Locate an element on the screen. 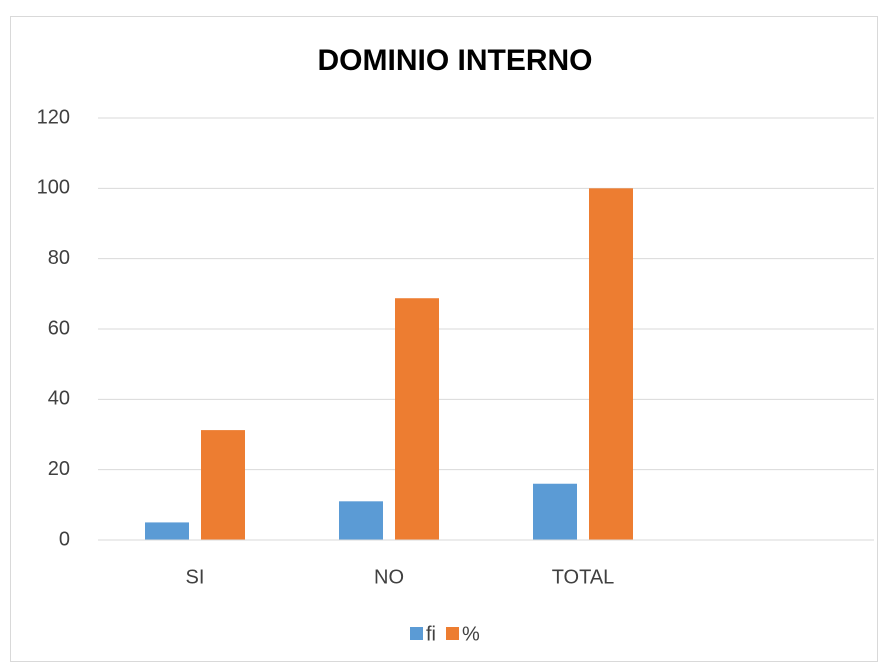 The width and height of the screenshot is (888, 670). y-tick-label: 0 is located at coordinates (64, 539).